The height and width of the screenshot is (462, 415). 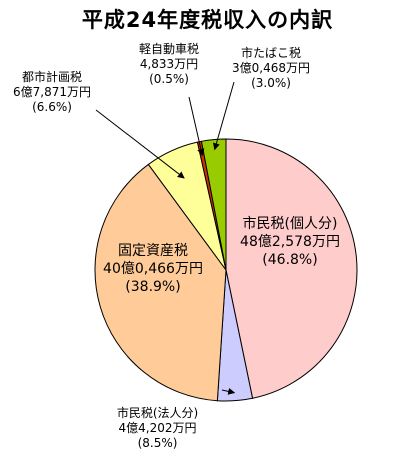 What do you see at coordinates (270, 53) in the screenshot?
I see `label-tobacco-name: 市たばこ税` at bounding box center [270, 53].